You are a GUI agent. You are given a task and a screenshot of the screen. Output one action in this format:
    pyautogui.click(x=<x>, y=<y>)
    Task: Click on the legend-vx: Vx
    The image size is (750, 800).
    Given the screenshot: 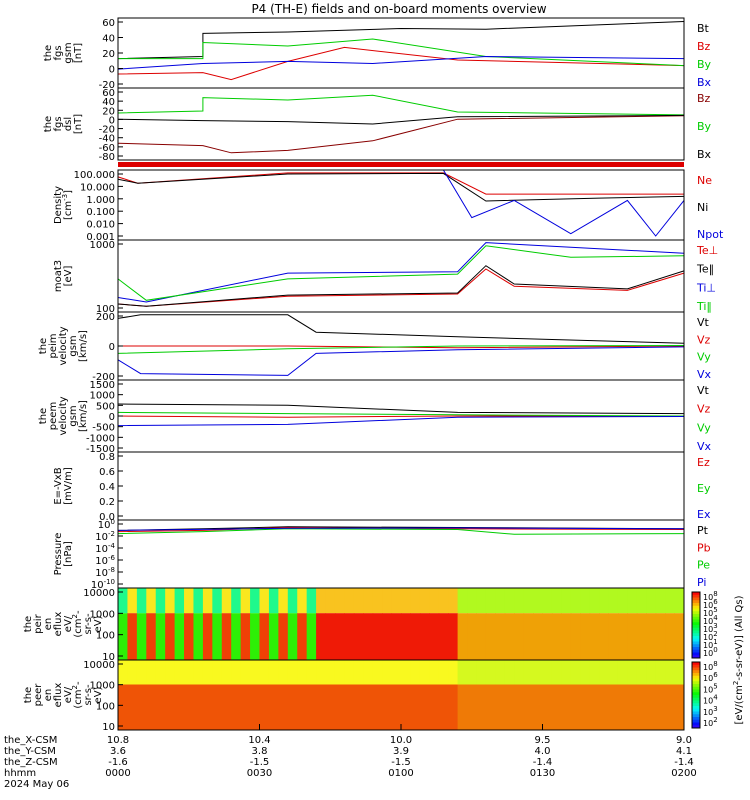 What is the action you would take?
    pyautogui.click(x=704, y=374)
    